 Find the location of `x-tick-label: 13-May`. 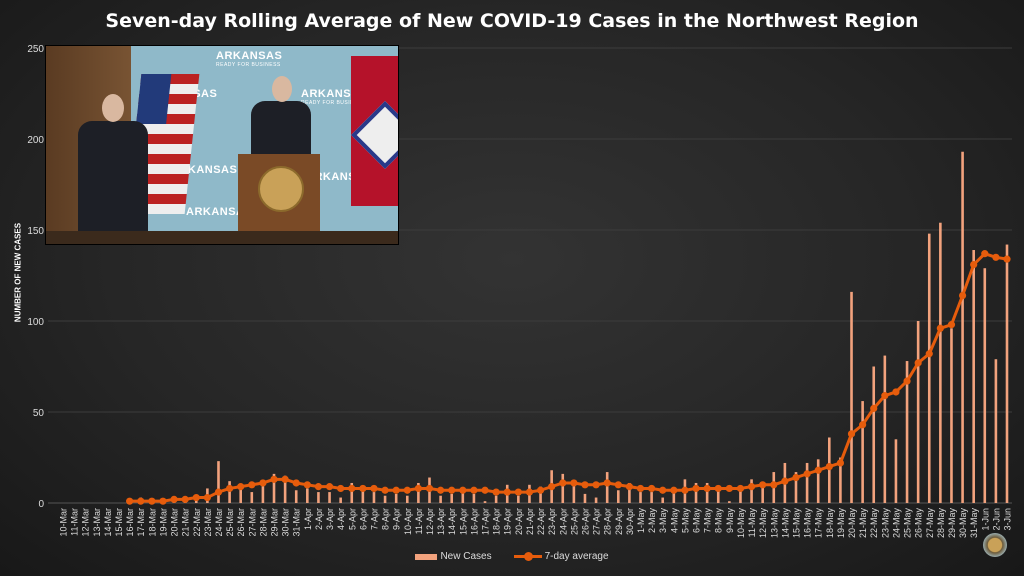

x-tick-label: 13-May is located at coordinates (774, 523).